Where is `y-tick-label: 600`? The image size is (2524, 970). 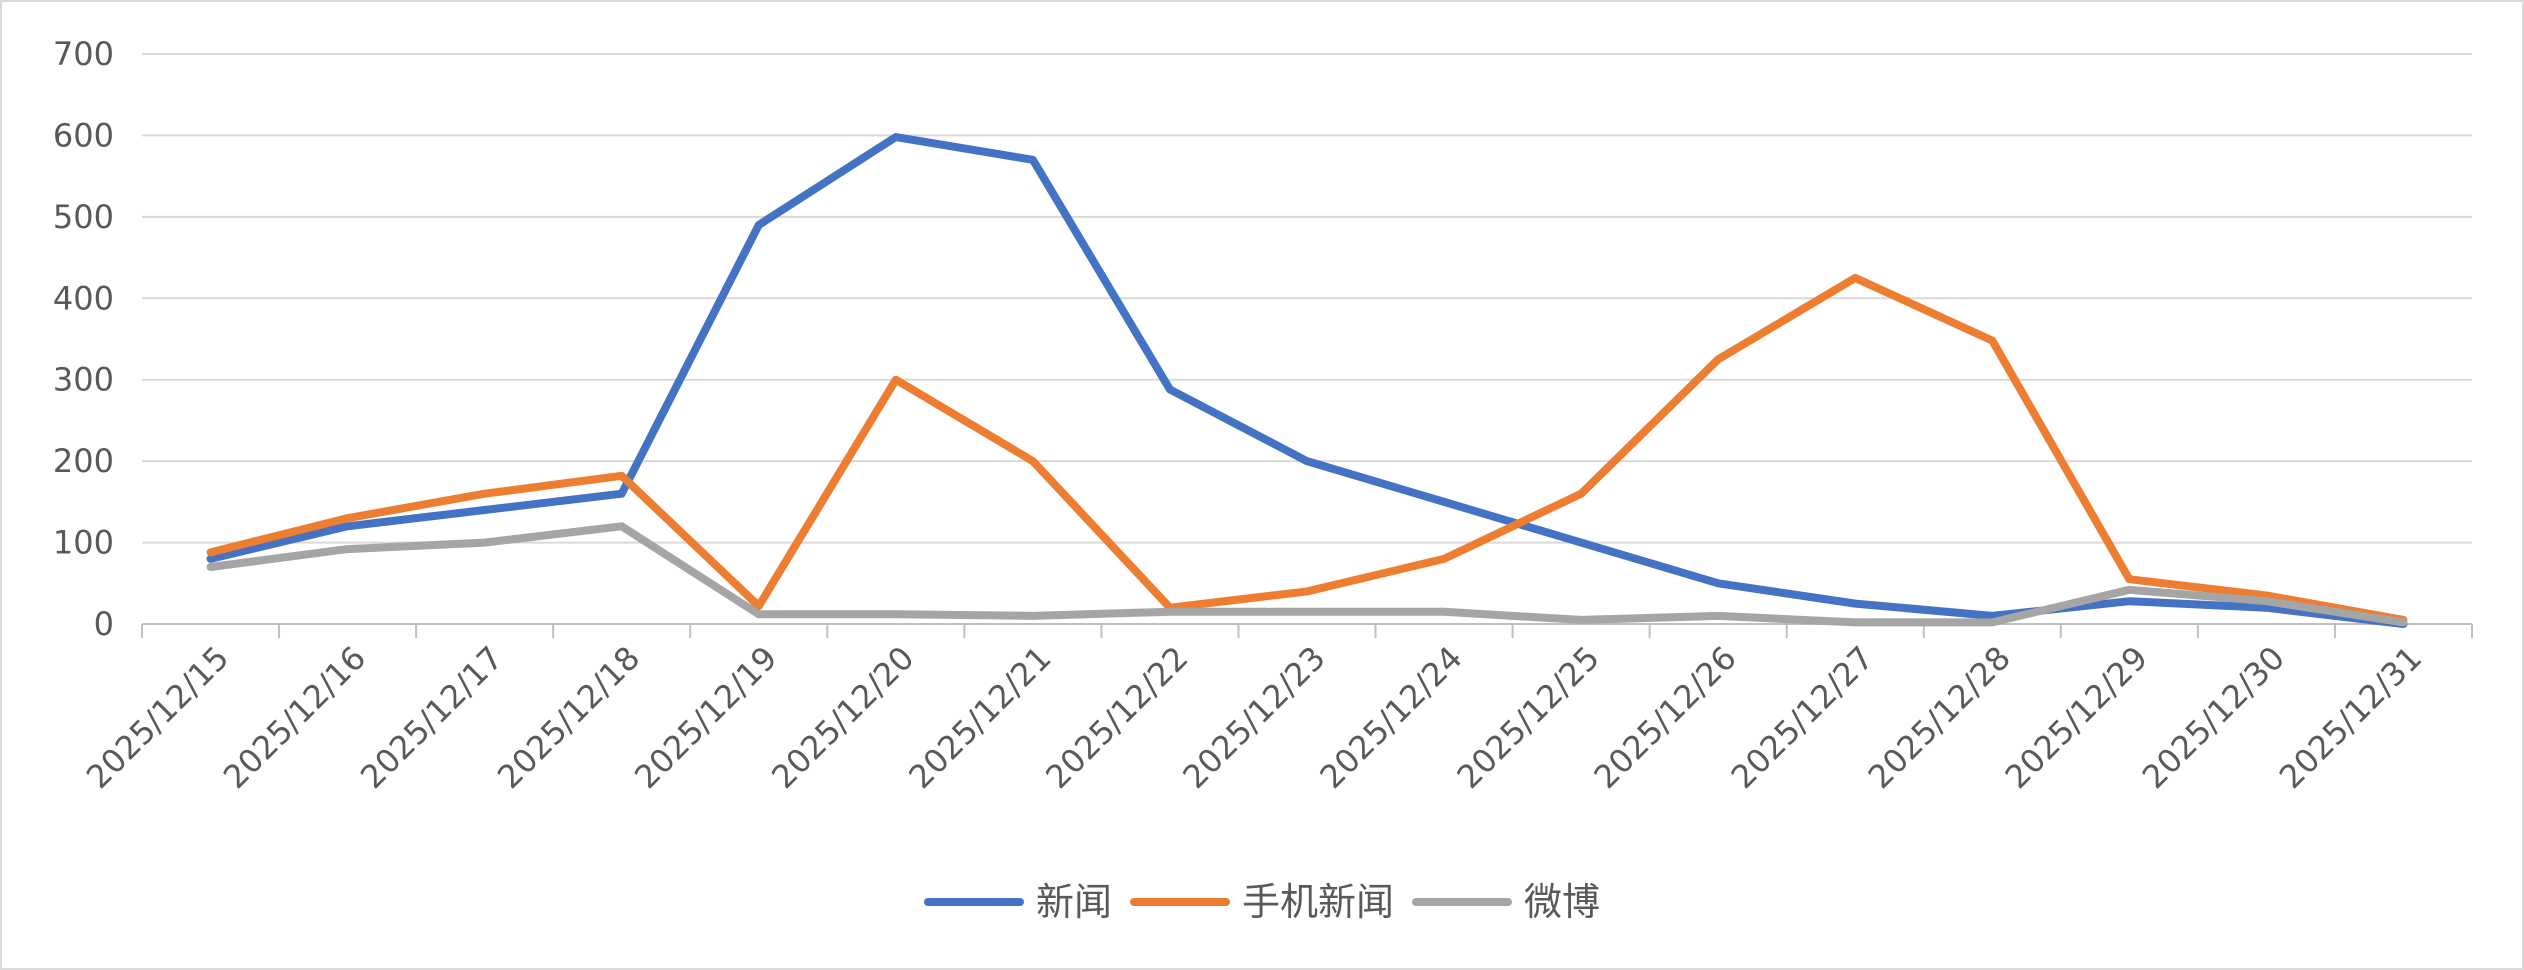 y-tick-label: 600 is located at coordinates (83, 135).